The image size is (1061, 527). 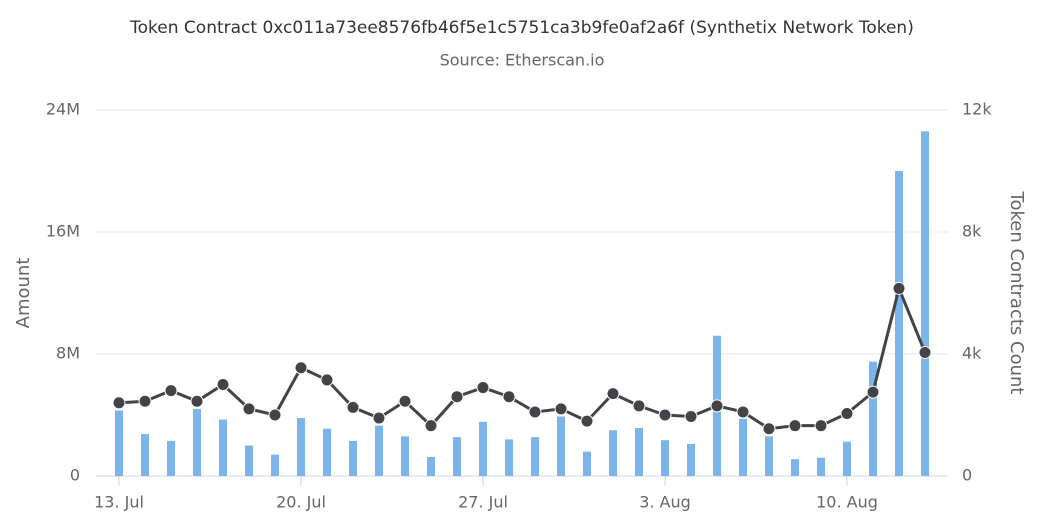 What do you see at coordinates (301, 502) in the screenshot?
I see `x-tick-label: 20. Jul` at bounding box center [301, 502].